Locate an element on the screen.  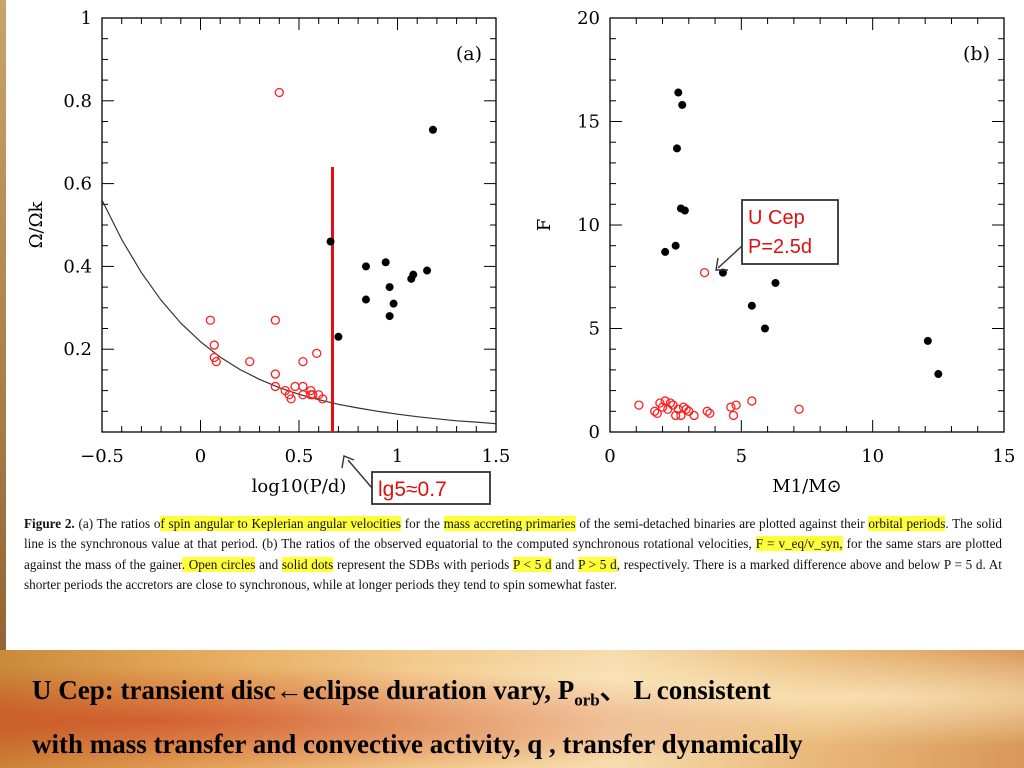
y-tick-label: 0.2 is located at coordinates (77, 349).